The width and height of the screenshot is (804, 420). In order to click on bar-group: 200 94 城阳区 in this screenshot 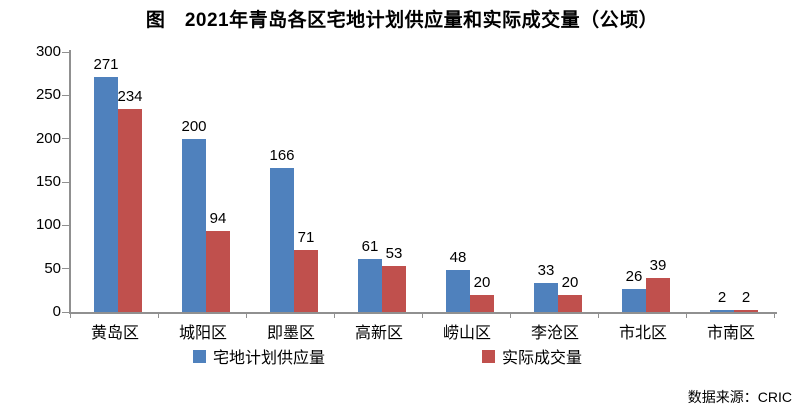, I will do `click(203, 197)`.